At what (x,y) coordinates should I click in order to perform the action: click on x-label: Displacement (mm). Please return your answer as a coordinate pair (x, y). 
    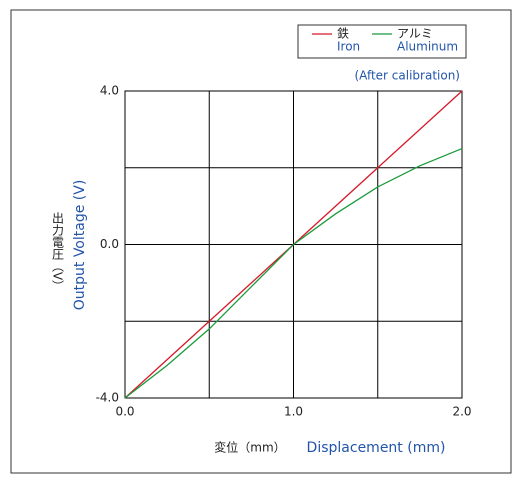
    Looking at the image, I should click on (376, 448).